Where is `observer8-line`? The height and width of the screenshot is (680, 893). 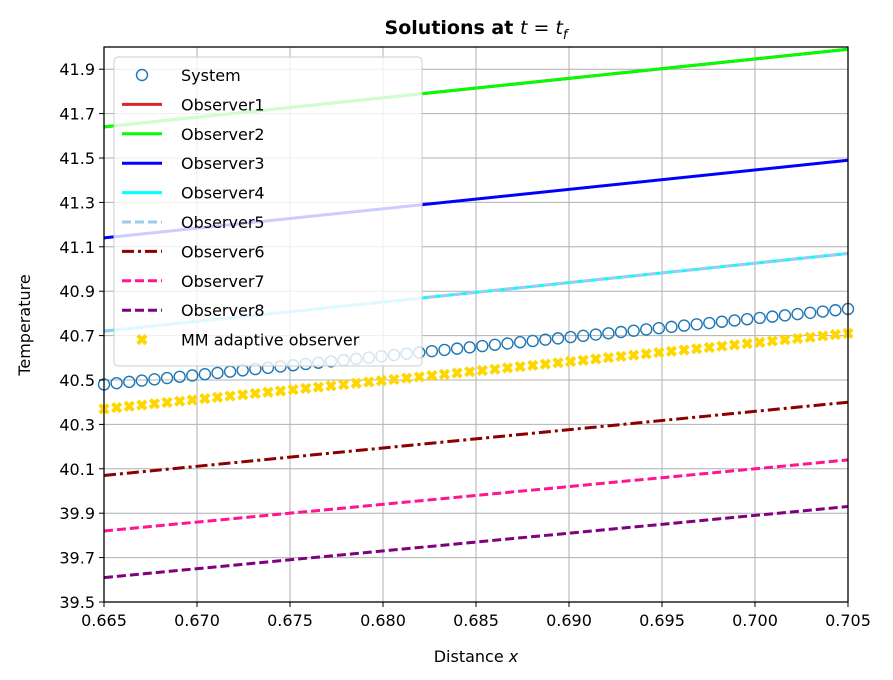 observer8-line is located at coordinates (476, 542).